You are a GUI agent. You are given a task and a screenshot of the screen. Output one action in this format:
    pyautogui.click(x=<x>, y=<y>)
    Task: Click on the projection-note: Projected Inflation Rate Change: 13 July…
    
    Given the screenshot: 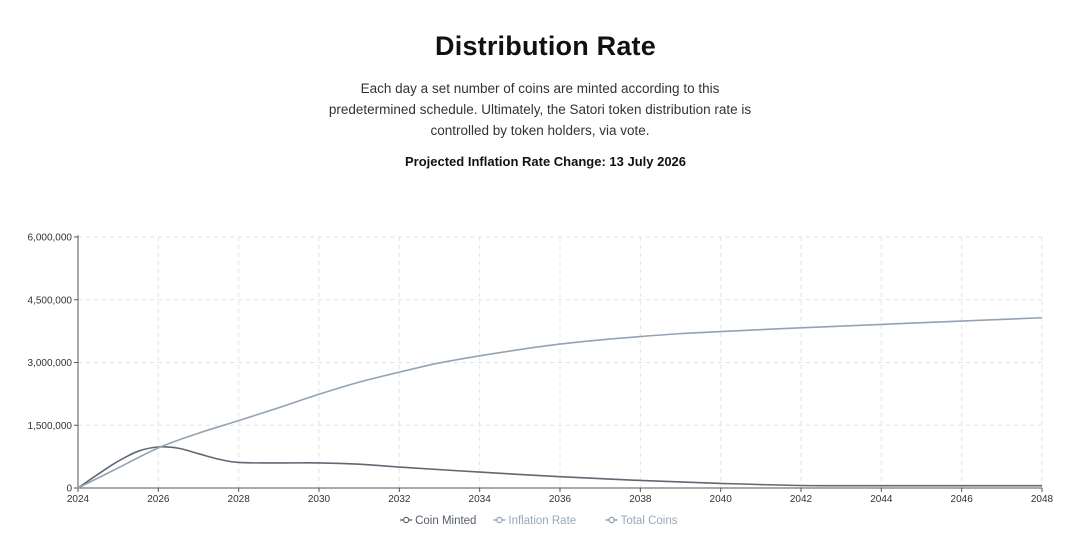 What is the action you would take?
    pyautogui.click(x=545, y=161)
    